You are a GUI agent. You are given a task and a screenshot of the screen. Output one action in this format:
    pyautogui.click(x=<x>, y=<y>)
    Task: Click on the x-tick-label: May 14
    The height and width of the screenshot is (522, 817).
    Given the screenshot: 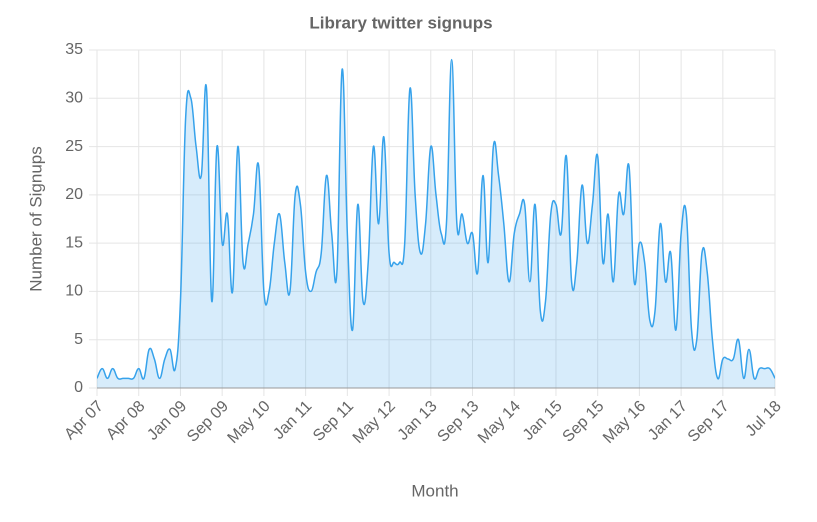 What is the action you would take?
    pyautogui.click(x=499, y=422)
    